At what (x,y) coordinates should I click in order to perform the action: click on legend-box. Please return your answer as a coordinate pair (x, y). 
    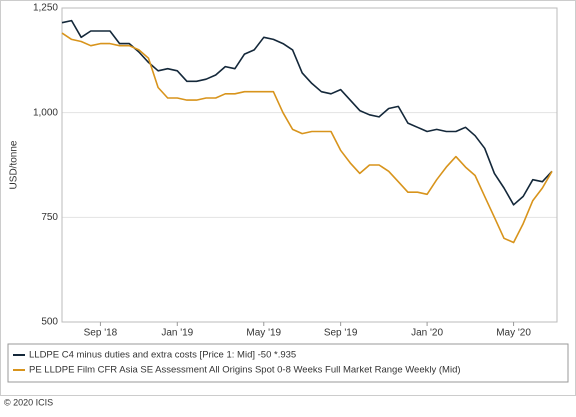
    Looking at the image, I should click on (288, 363).